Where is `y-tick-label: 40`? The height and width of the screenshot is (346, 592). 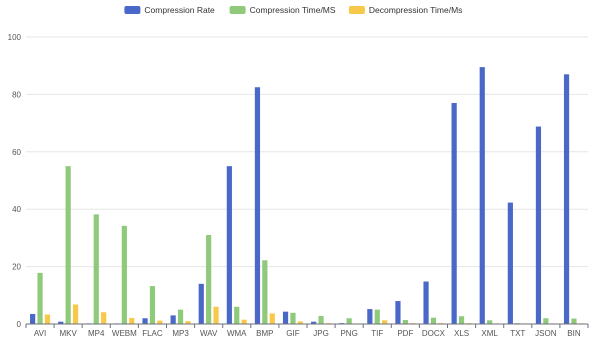 y-tick-label: 40 is located at coordinates (16, 209).